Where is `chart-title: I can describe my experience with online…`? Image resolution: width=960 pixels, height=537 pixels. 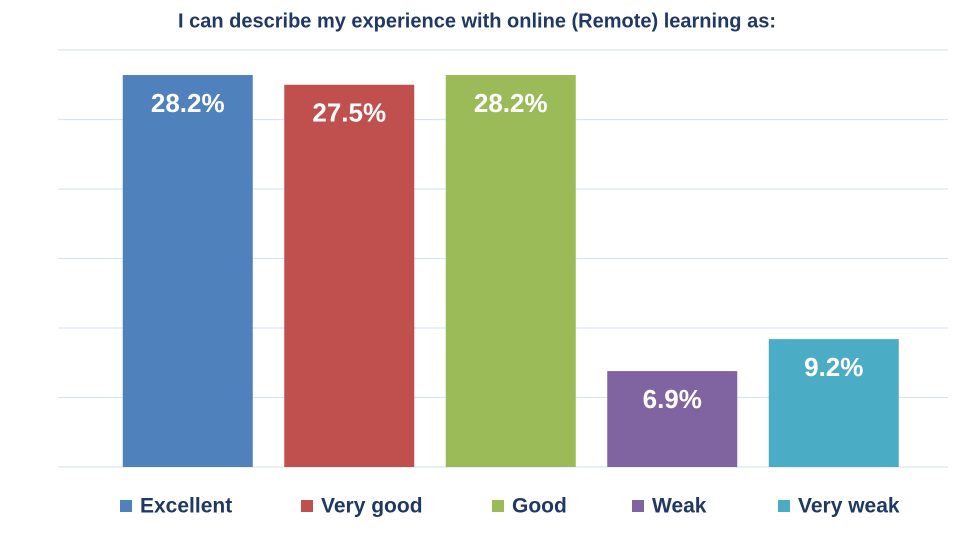
chart-title: I can describe my experience with online… is located at coordinates (477, 21).